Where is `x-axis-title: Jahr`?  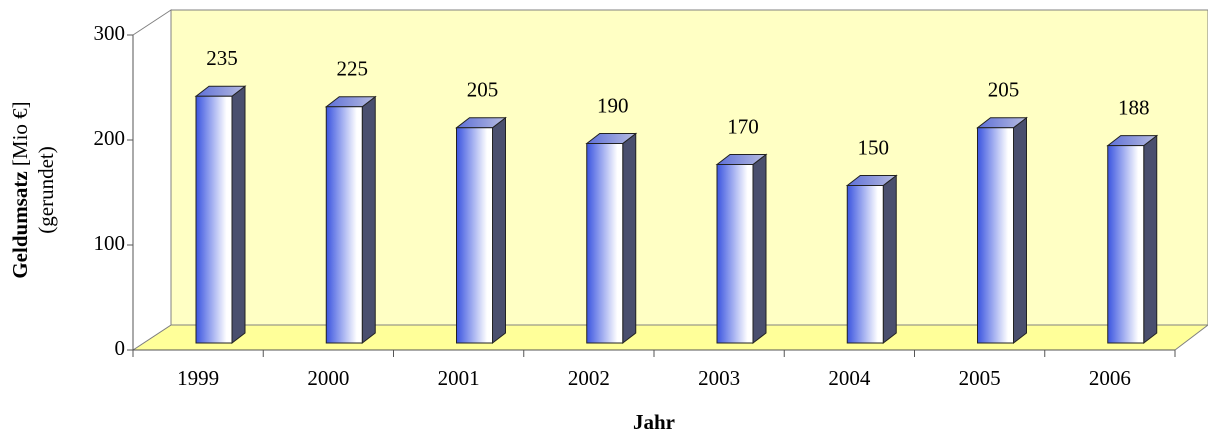
x-axis-title: Jahr is located at coordinates (654, 422).